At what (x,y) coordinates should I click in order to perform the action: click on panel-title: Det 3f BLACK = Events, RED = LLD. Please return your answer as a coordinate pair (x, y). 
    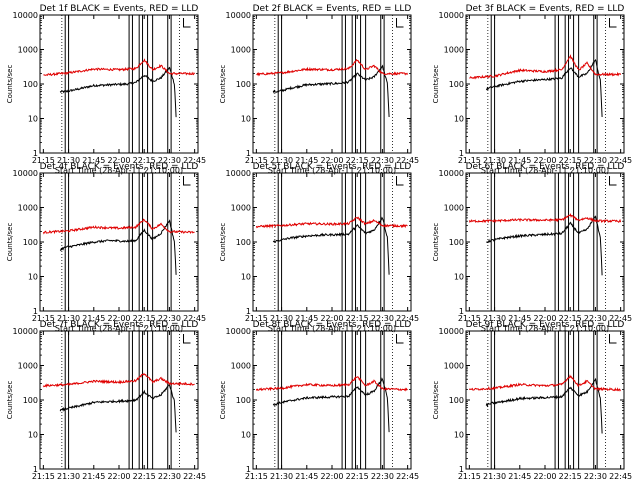
    Looking at the image, I should click on (545, 9).